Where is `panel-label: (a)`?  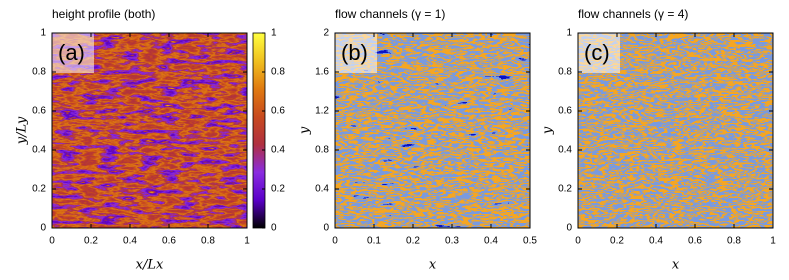
panel-label: (a) is located at coordinates (71, 52).